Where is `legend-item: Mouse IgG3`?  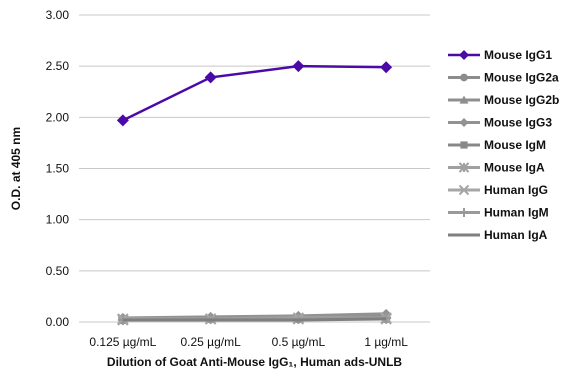
legend-item: Mouse IgG3 is located at coordinates (500, 123).